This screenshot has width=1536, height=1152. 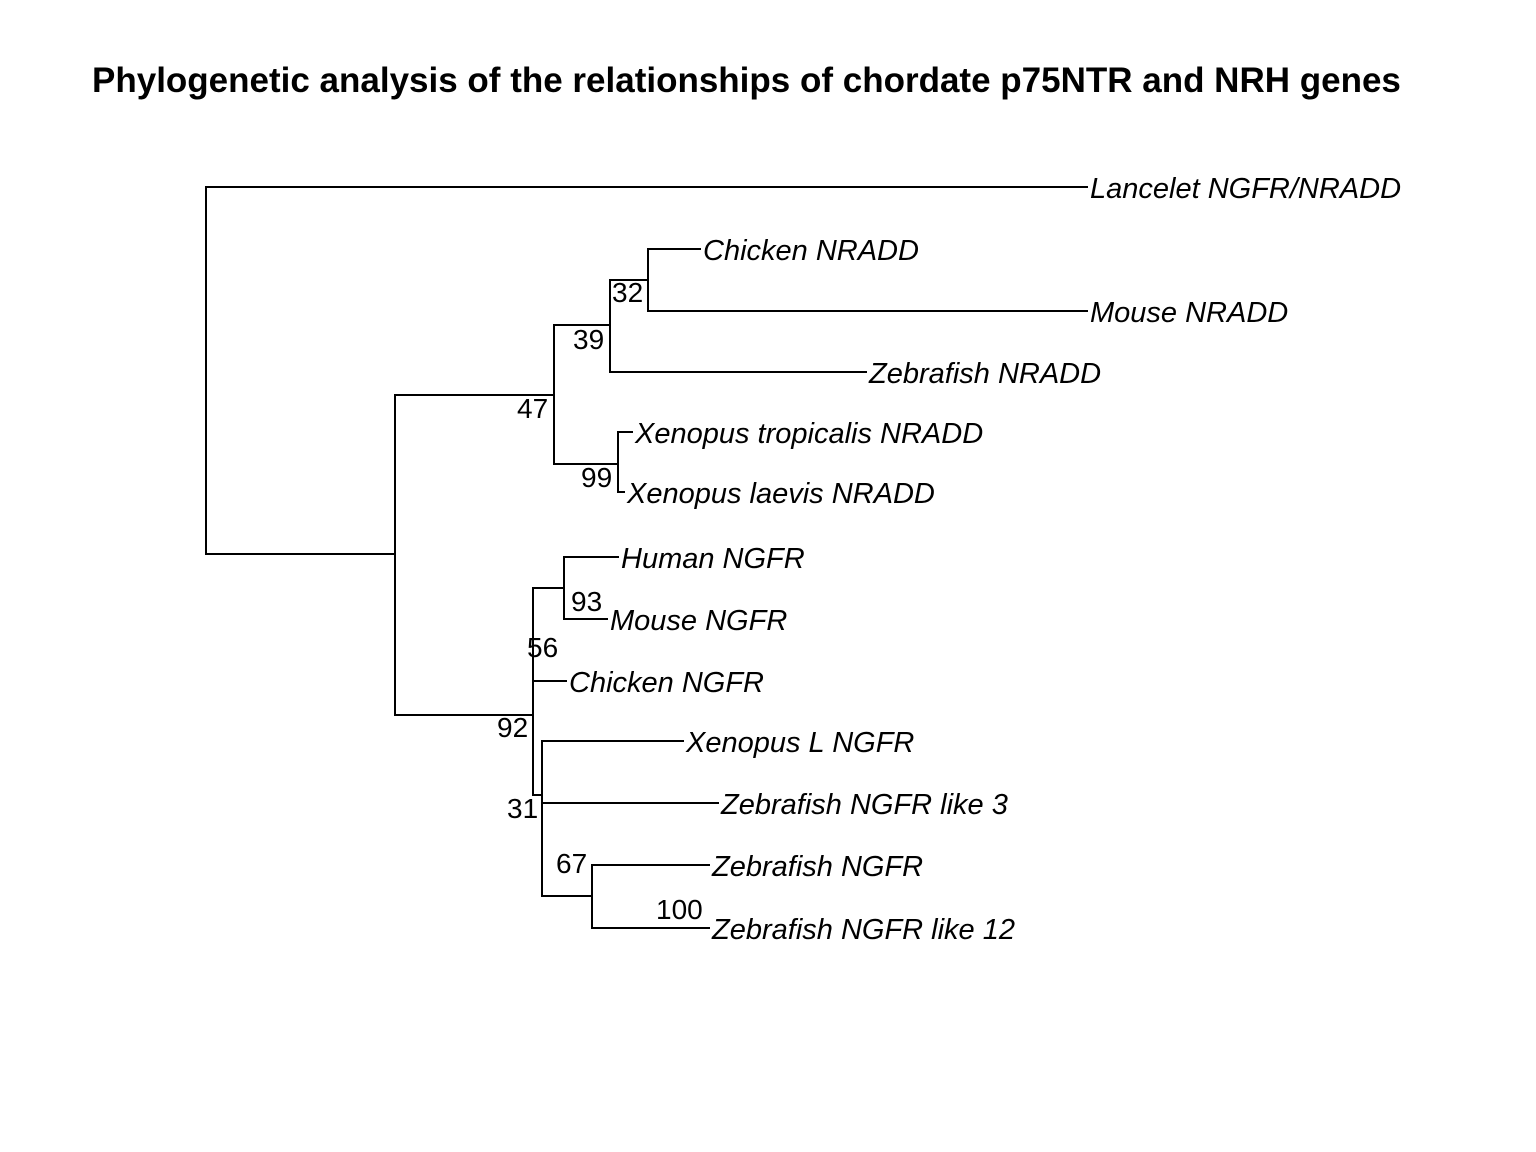 I want to click on tip-label-t6: Xenopus laevis NRADD, so click(x=780, y=494).